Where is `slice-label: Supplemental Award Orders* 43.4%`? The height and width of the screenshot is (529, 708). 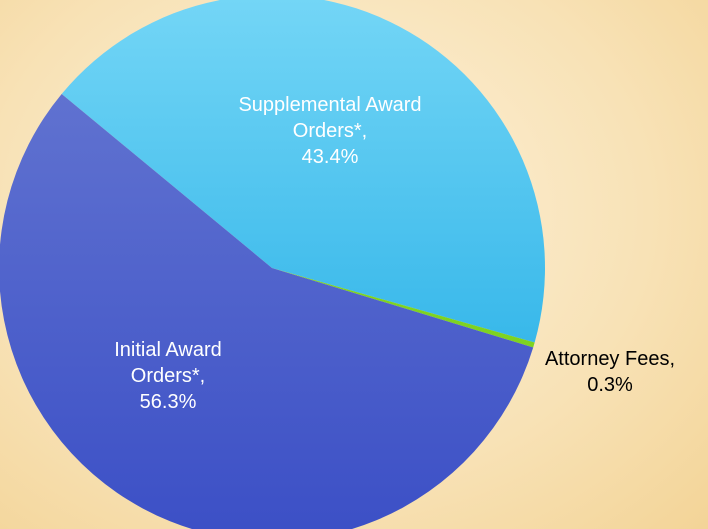 slice-label: Supplemental Award Orders* 43.4% is located at coordinates (330, 131).